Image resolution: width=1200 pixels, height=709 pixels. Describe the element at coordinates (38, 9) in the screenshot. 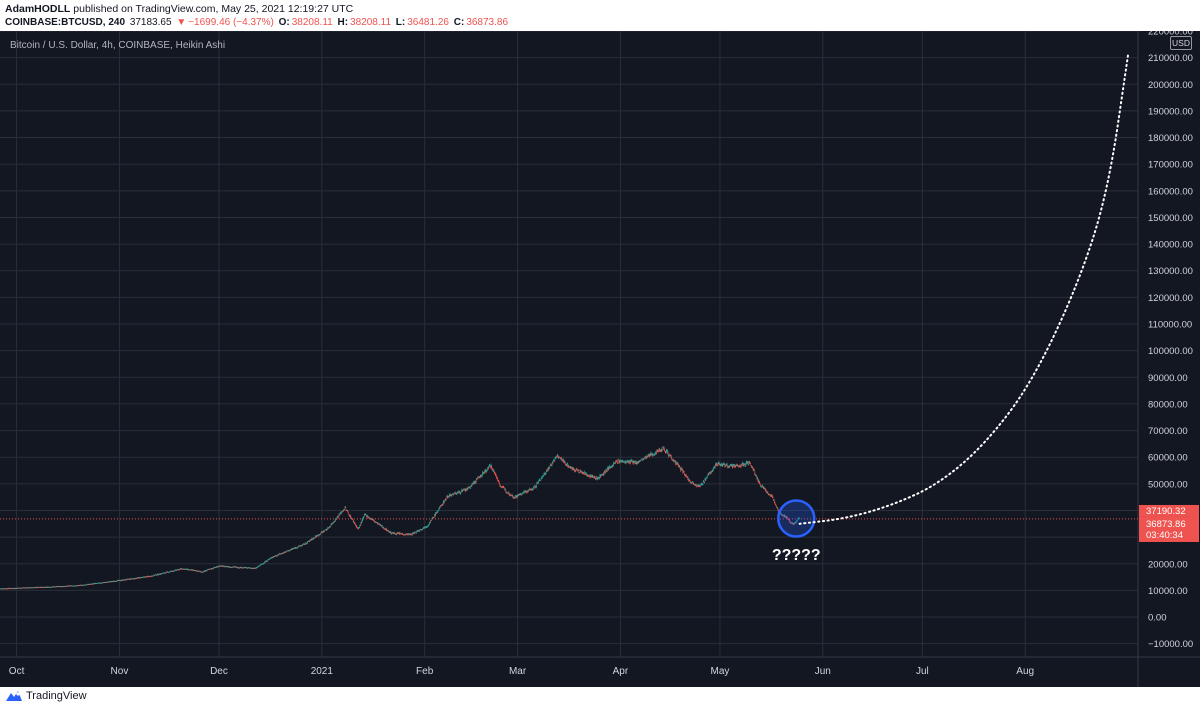

I see `author-name: AdamHODLL` at that location.